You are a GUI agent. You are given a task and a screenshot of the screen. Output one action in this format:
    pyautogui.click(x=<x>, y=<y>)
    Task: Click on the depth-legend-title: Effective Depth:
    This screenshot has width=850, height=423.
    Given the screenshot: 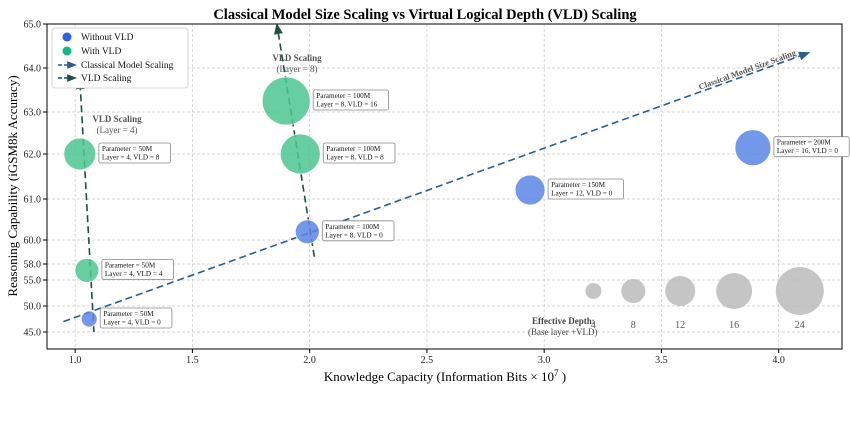 What is the action you would take?
    pyautogui.click(x=563, y=321)
    